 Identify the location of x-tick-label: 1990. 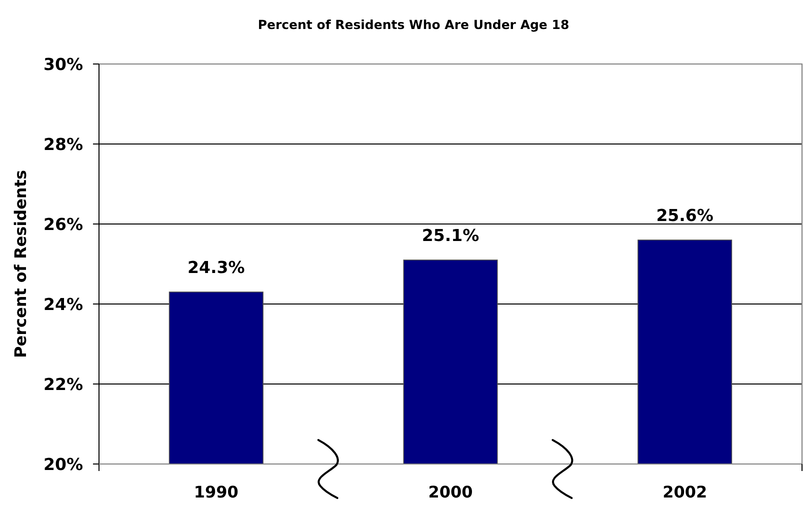
(216, 492).